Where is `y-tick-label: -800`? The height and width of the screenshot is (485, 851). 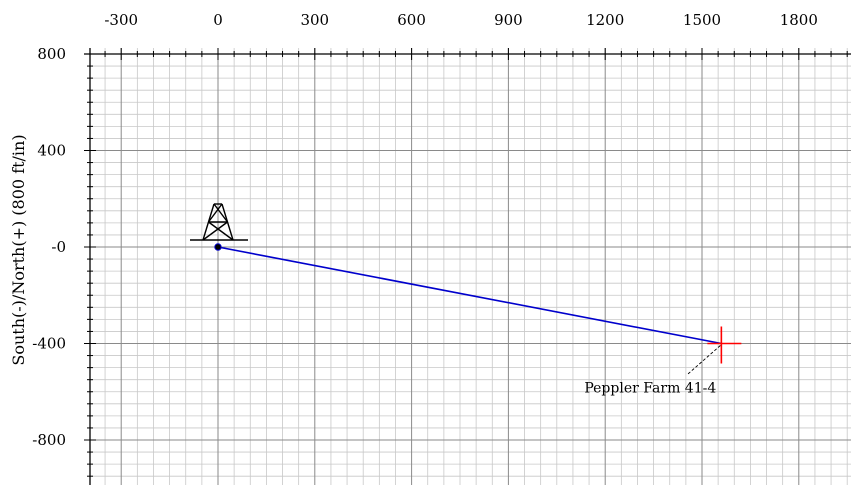
y-tick-label: -800 is located at coordinates (49, 440).